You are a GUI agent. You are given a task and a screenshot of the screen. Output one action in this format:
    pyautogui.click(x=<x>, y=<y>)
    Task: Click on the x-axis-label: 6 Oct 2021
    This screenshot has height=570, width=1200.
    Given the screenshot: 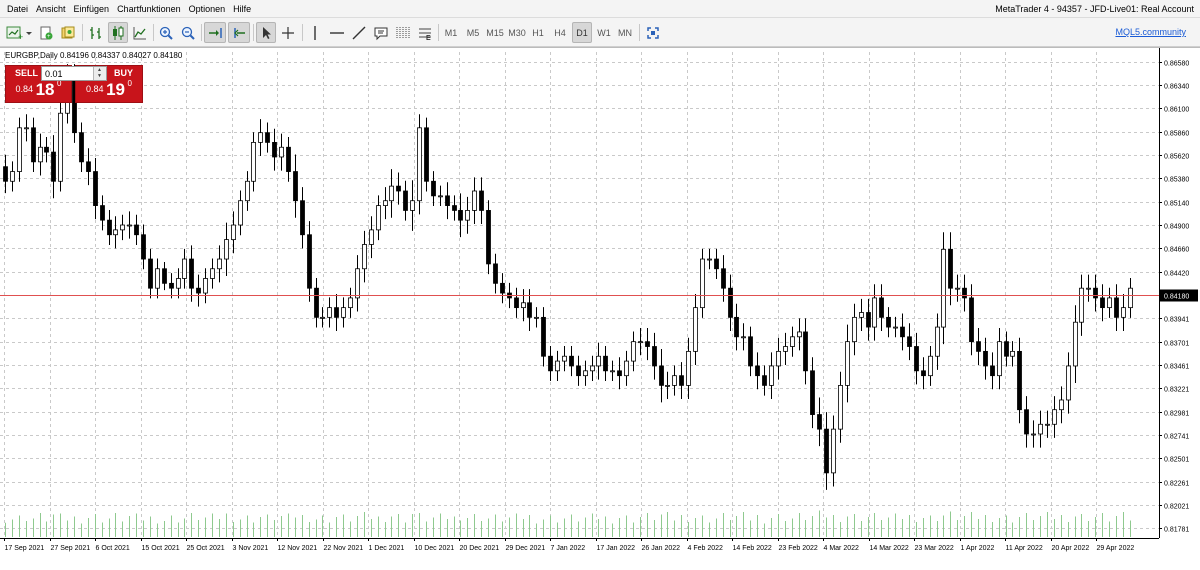 What is the action you would take?
    pyautogui.click(x=113, y=548)
    